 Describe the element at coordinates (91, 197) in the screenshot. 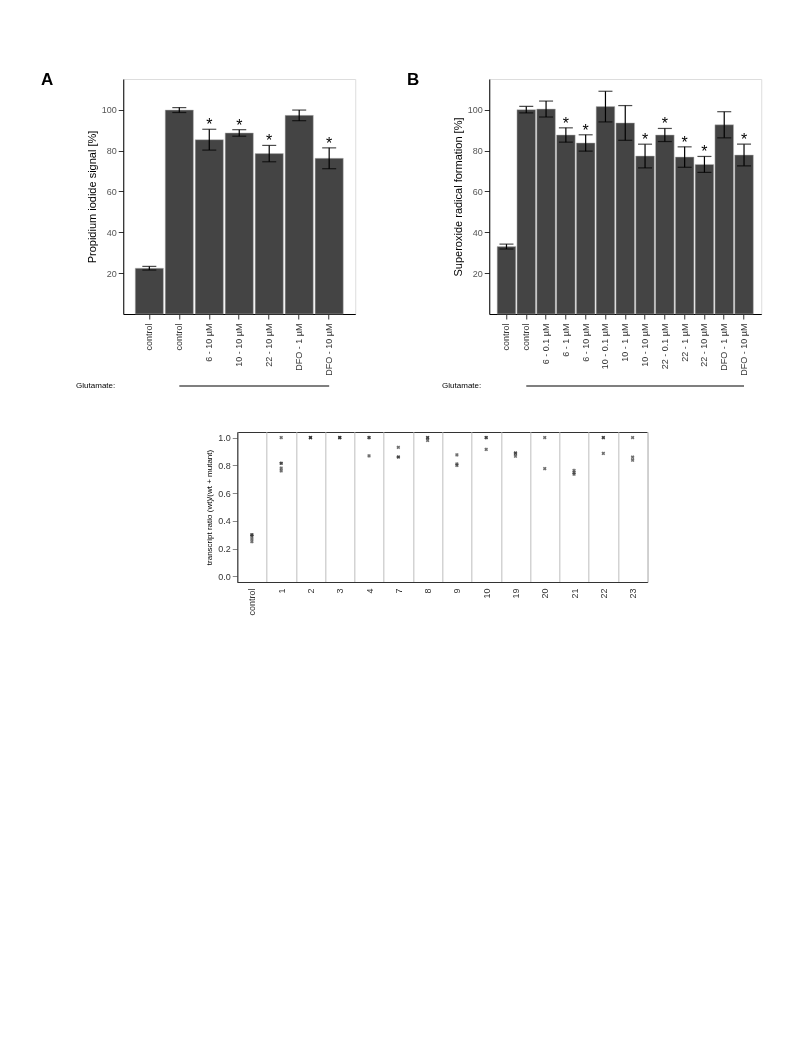

I see `y-axis-title: Propidium iodide signal [%]` at that location.